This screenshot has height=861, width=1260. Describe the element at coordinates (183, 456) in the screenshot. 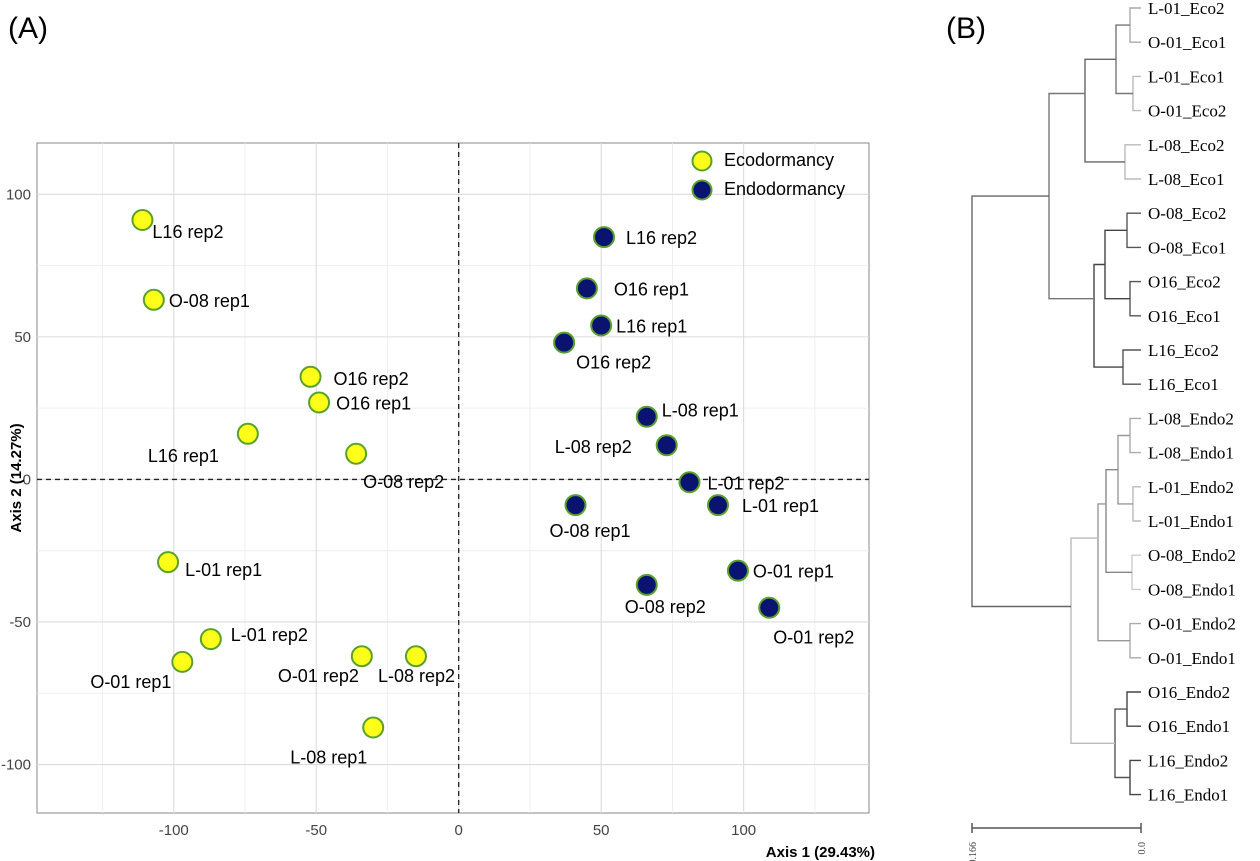

I see `point-label: L16 rep1` at that location.